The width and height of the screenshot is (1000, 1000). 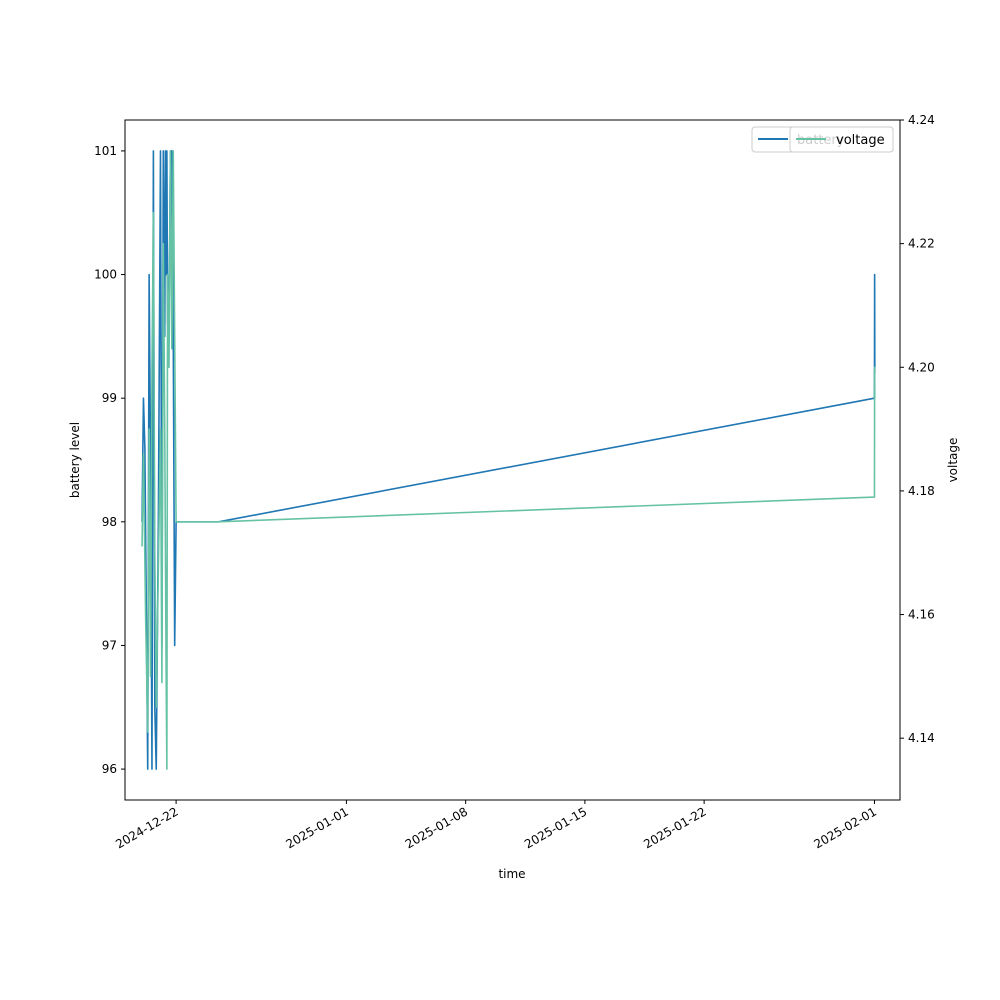 What do you see at coordinates (75, 460) in the screenshot?
I see `y-axis-title: battery level` at bounding box center [75, 460].